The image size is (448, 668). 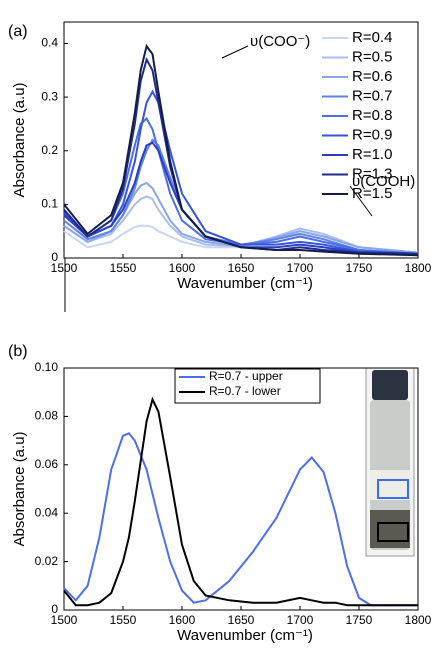 What do you see at coordinates (390, 462) in the screenshot?
I see `vial-inset` at bounding box center [390, 462].